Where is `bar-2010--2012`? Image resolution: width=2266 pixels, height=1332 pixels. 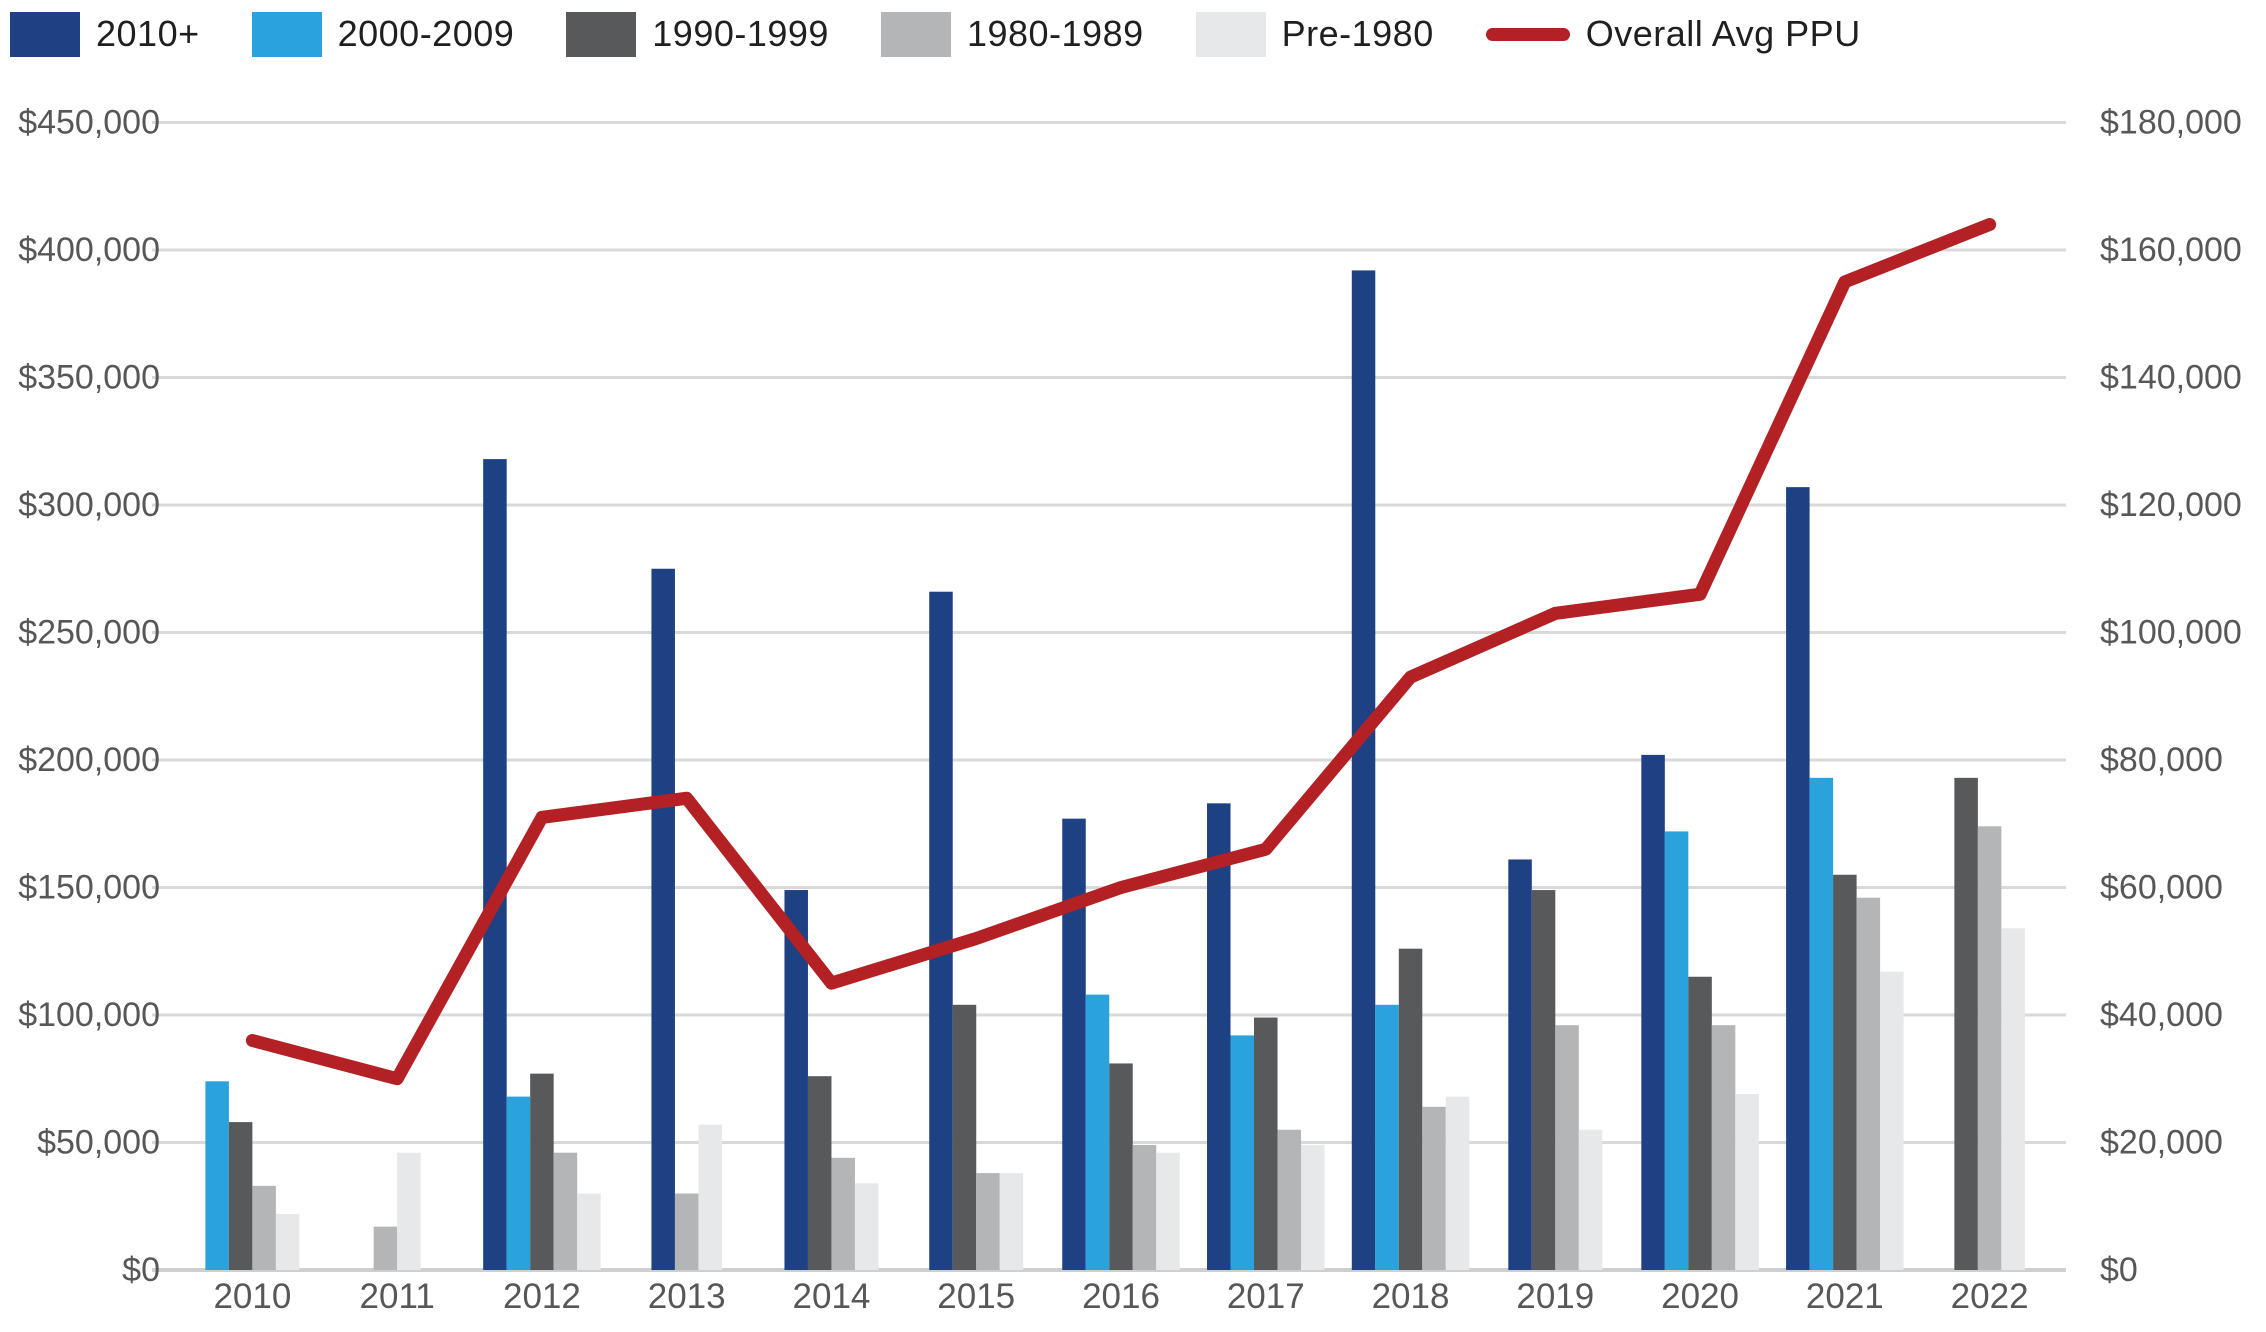
bar-2010--2012 is located at coordinates (495, 865).